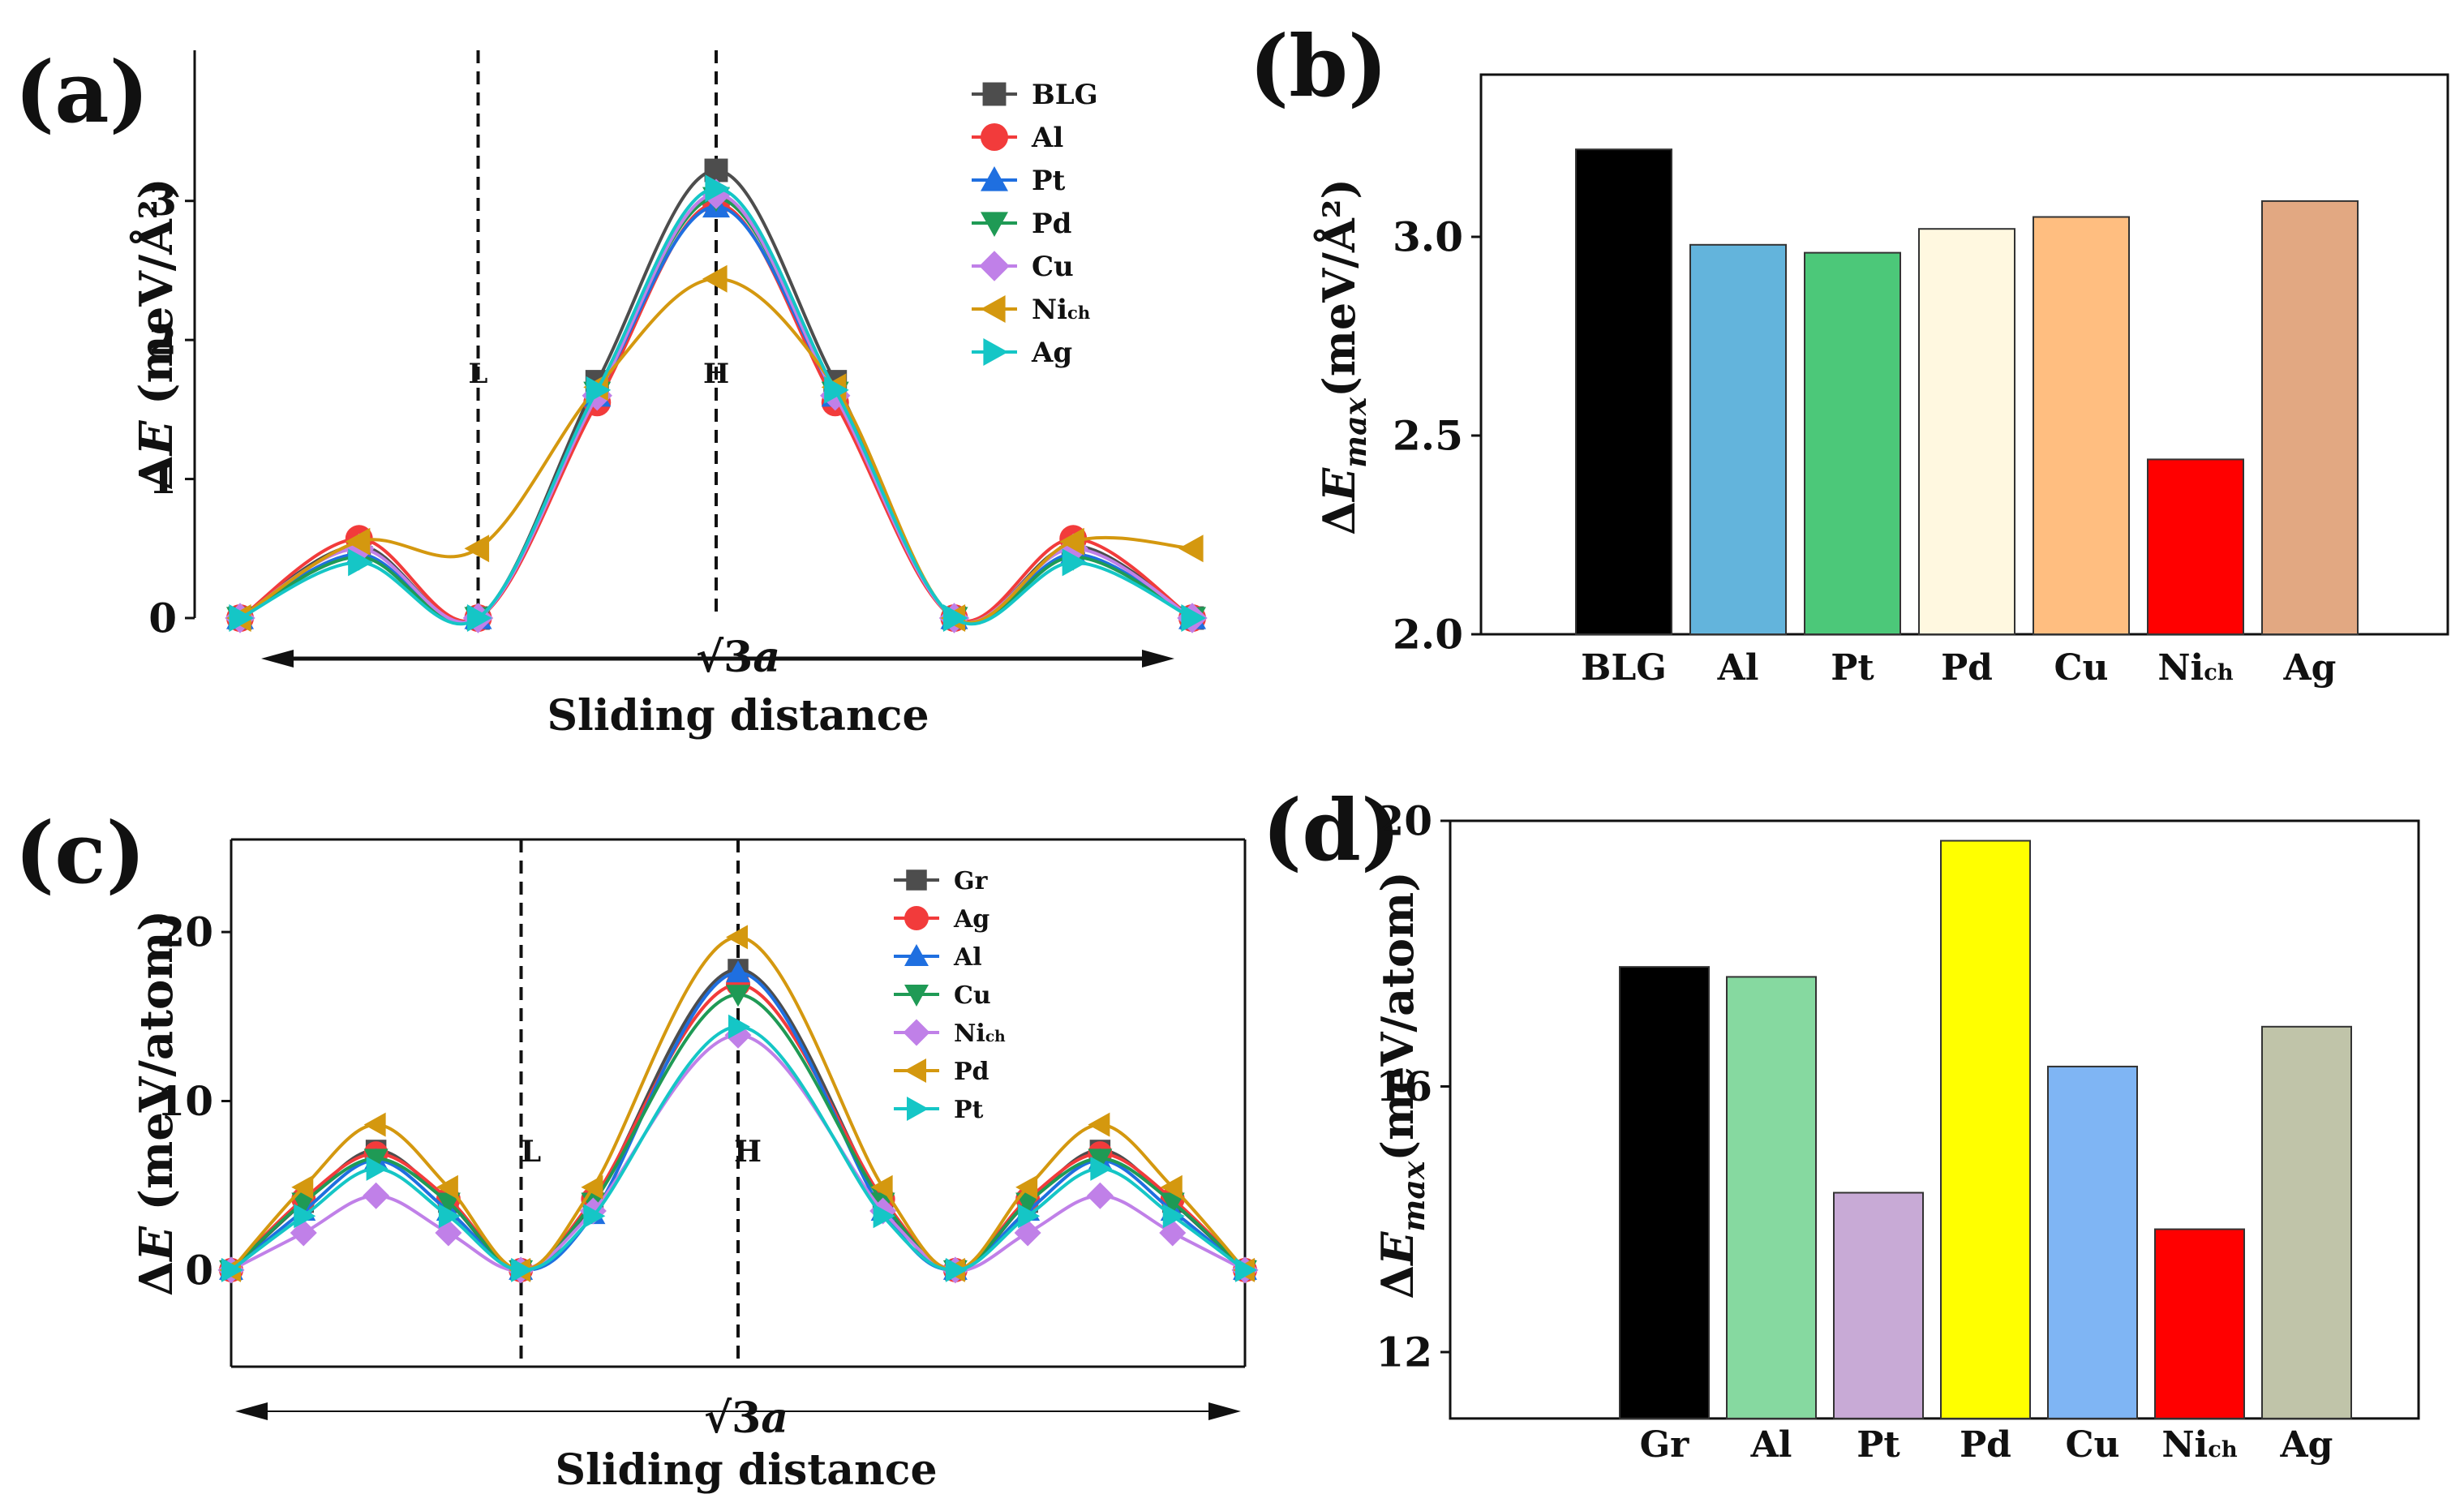 The image size is (2464, 1507). Describe the element at coordinates (162, 479) in the screenshot. I see `y-tick-label: 1` at that location.